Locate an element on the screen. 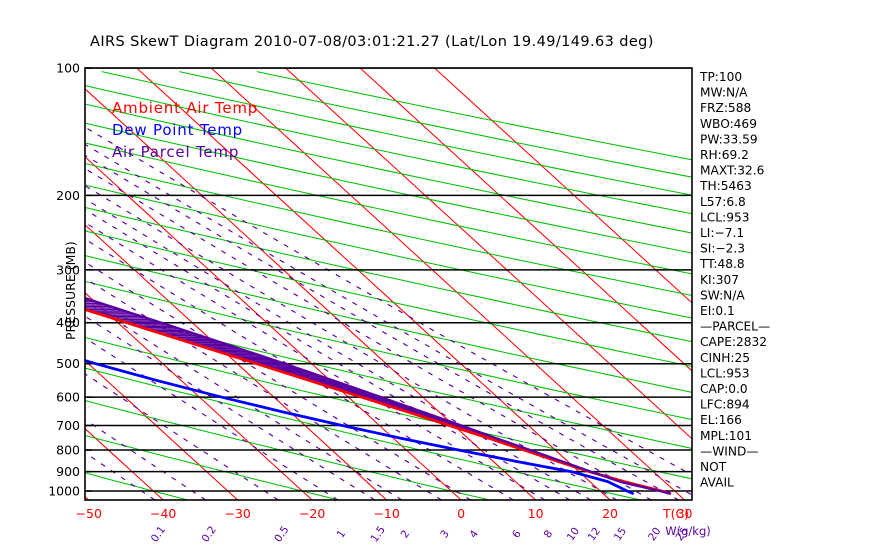 Image resolution: width=870 pixels, height=560 pixels. index-wind_1: NOT is located at coordinates (713, 467).